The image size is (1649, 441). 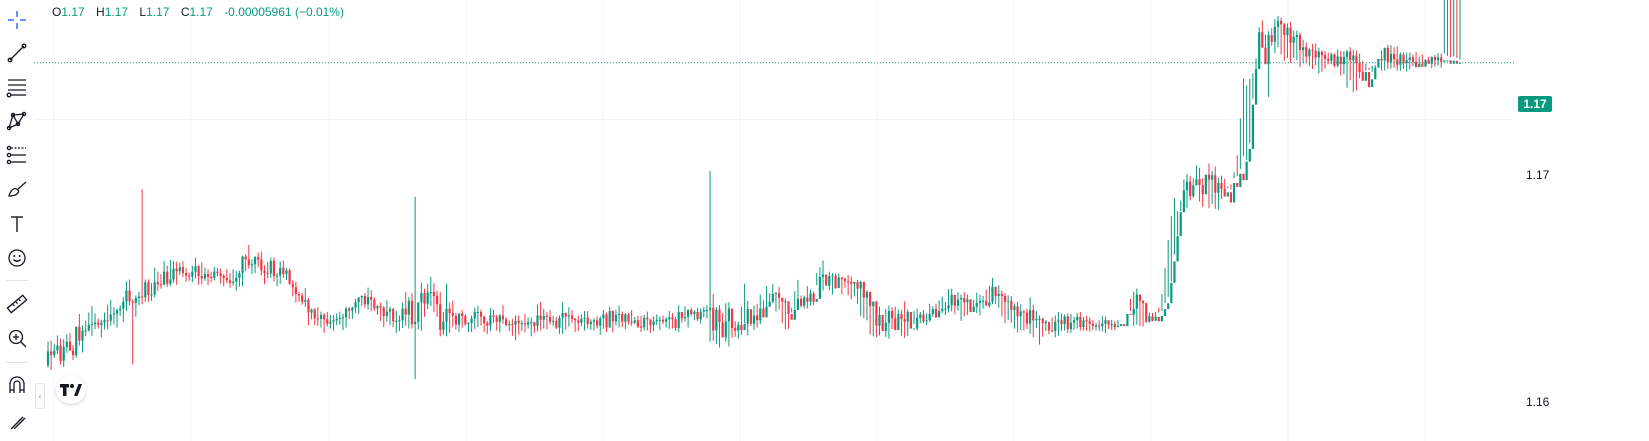 What do you see at coordinates (17, 87) in the screenshot?
I see `fib-retracement-icon` at bounding box center [17, 87].